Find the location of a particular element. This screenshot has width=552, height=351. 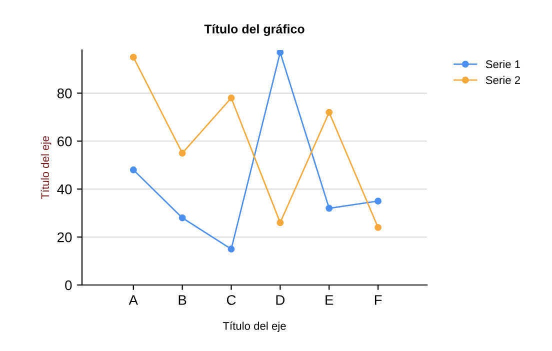

y-axis-title: Título del eje is located at coordinates (46, 168).